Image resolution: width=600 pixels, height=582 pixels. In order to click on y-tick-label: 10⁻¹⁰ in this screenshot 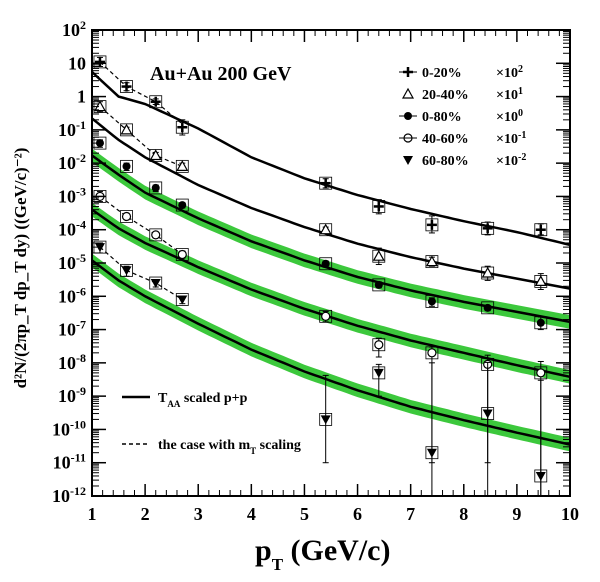, I will do `click(69, 428)`.